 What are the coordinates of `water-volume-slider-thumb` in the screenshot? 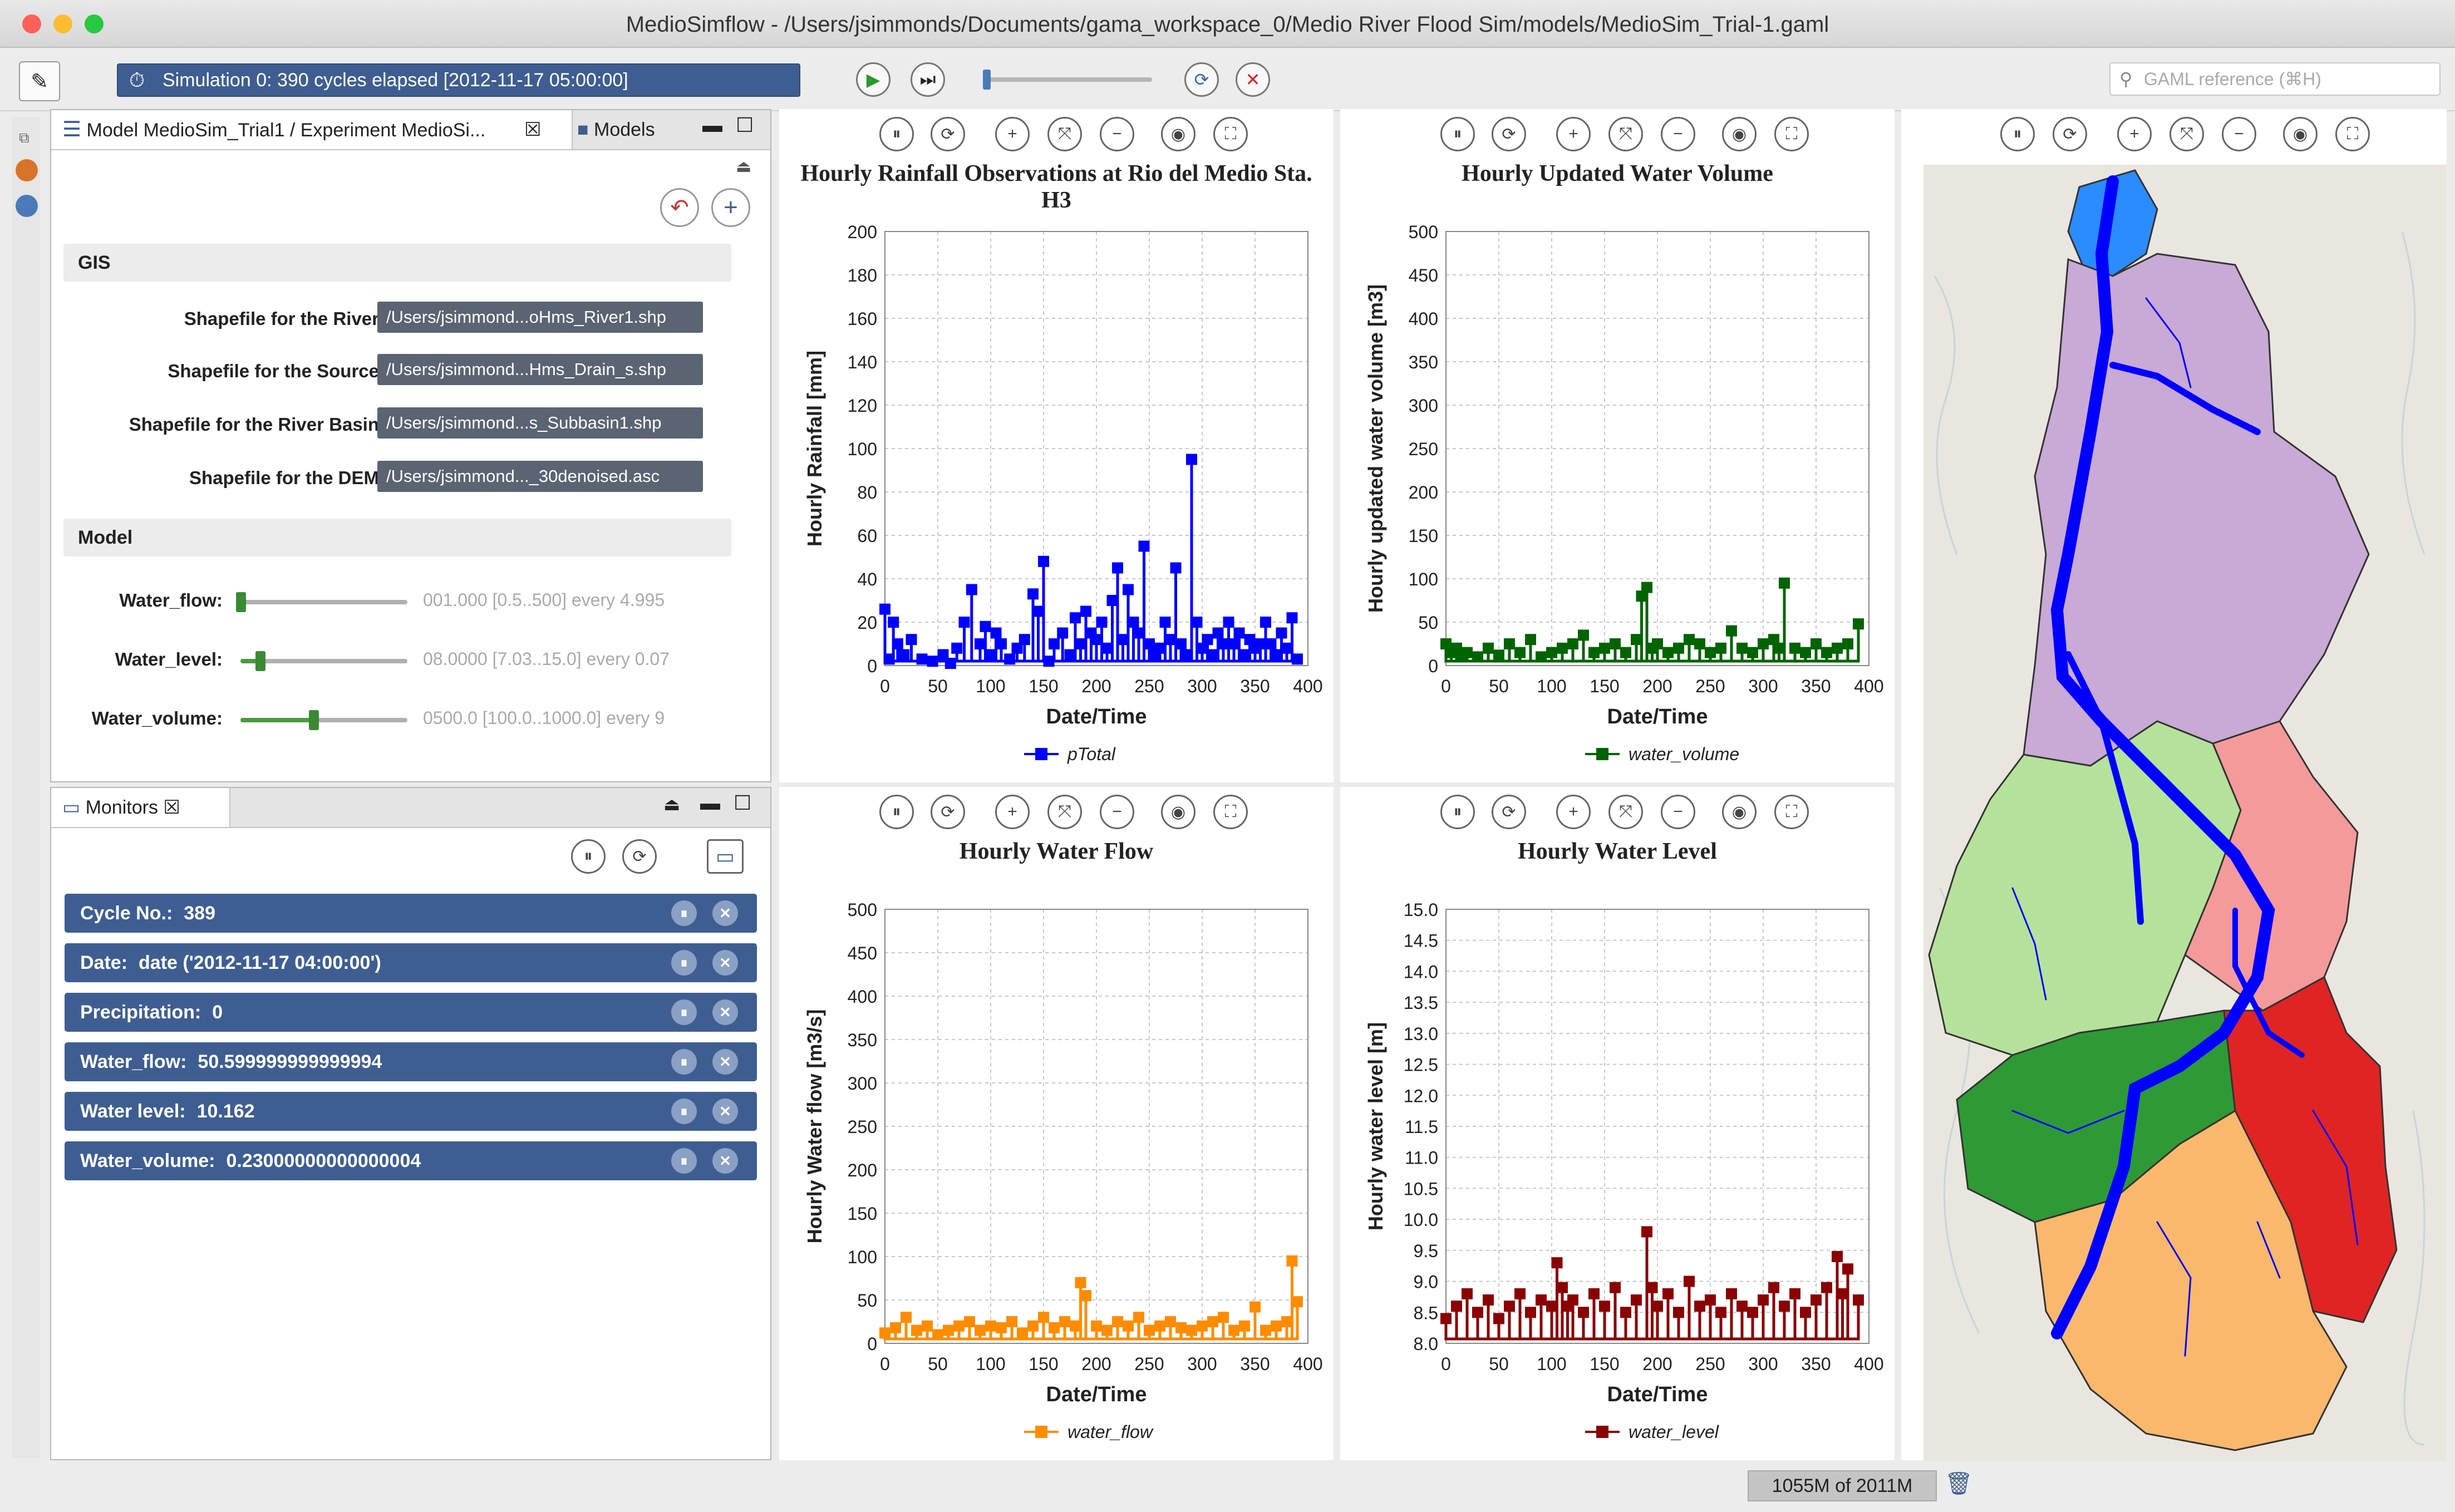 It's located at (314, 720).